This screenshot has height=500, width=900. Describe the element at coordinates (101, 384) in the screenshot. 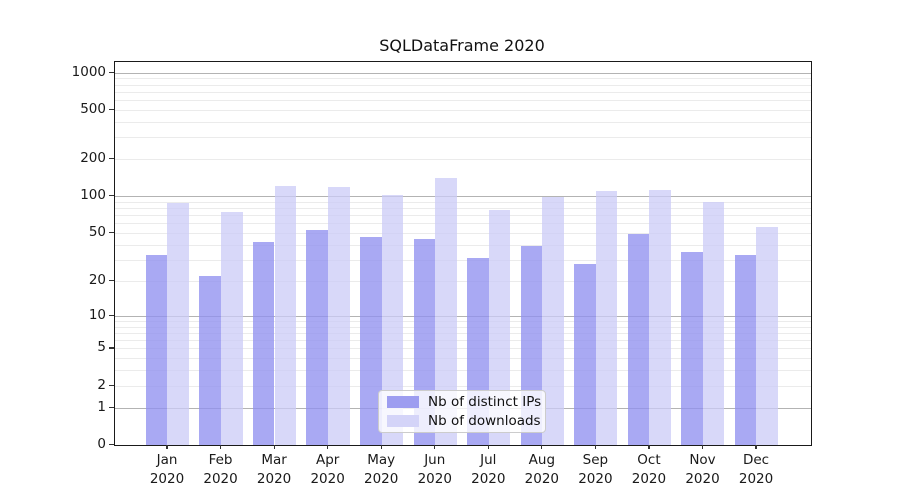

I see `y-tick-label: 2` at that location.